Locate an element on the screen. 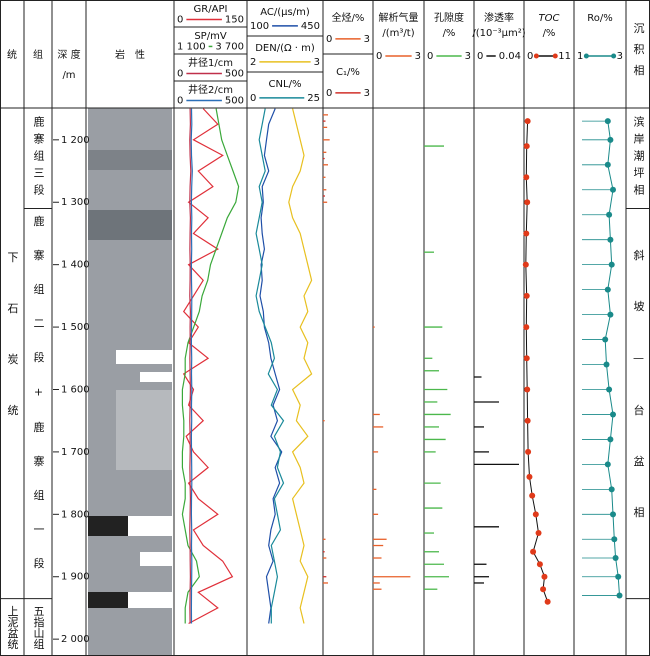 The height and width of the screenshot is (656, 650). track-title: 解析气量 is located at coordinates (399, 17).